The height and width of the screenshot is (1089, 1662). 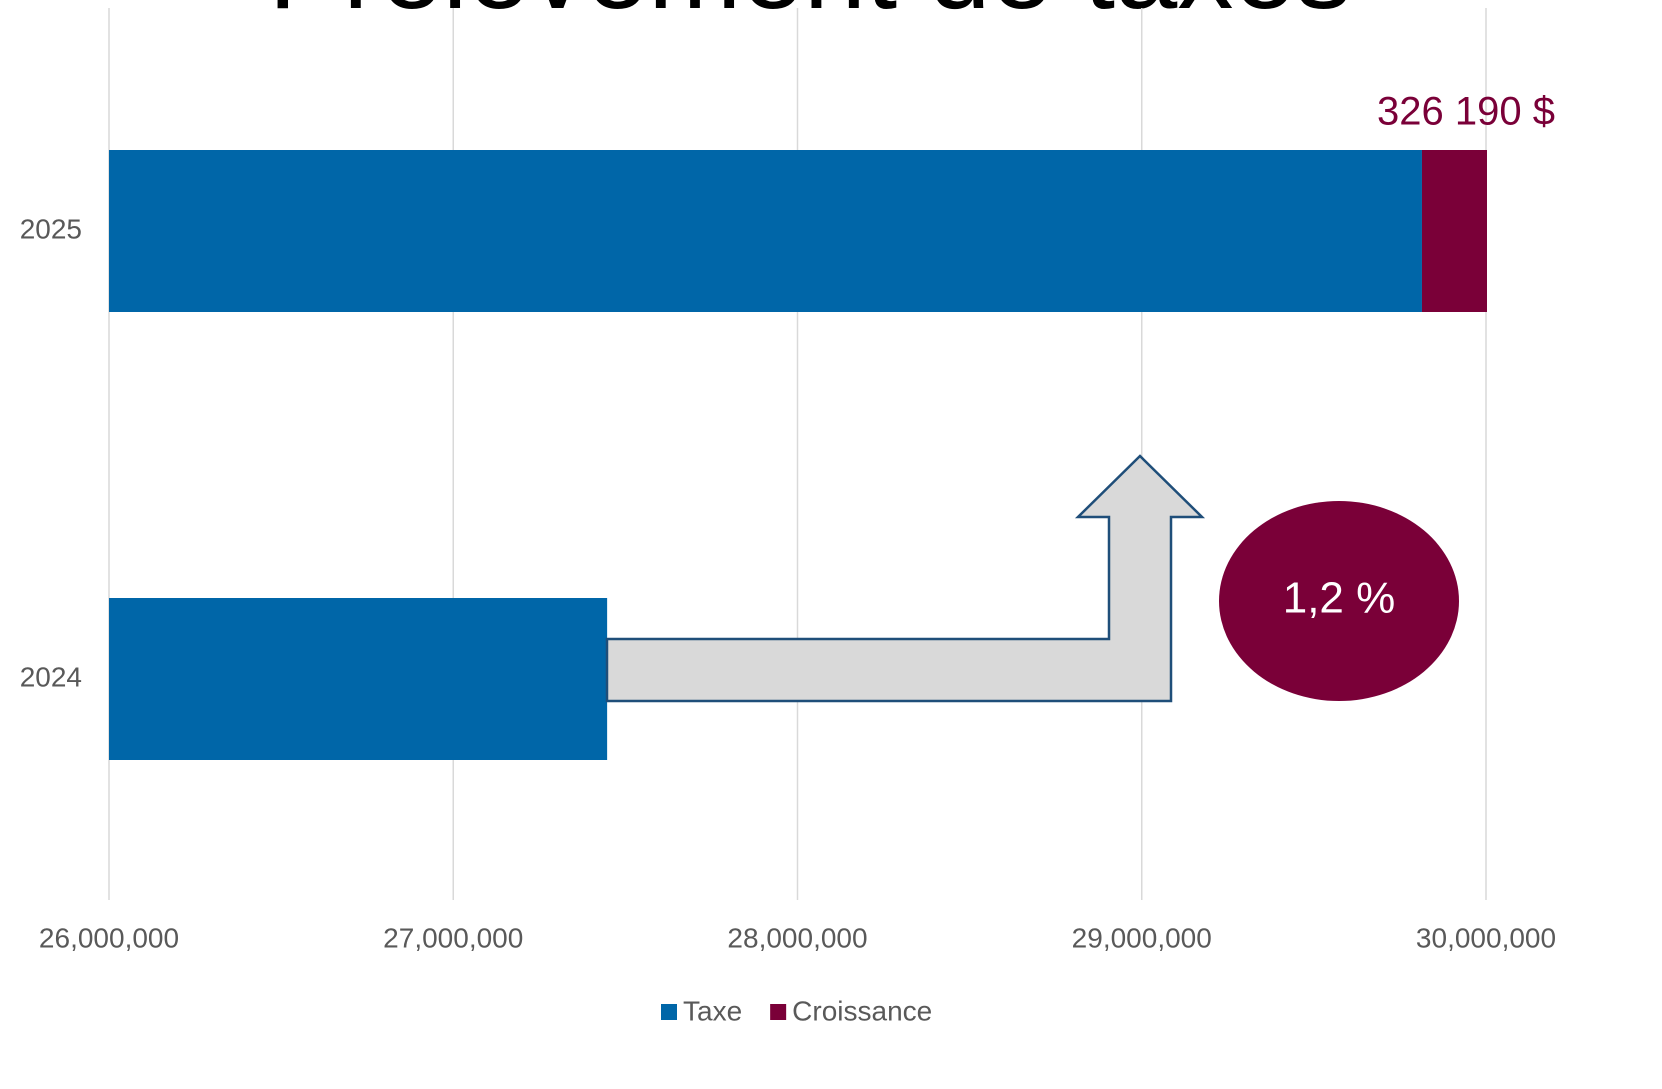 I want to click on legend: Taxe Croissance, so click(x=796, y=1010).